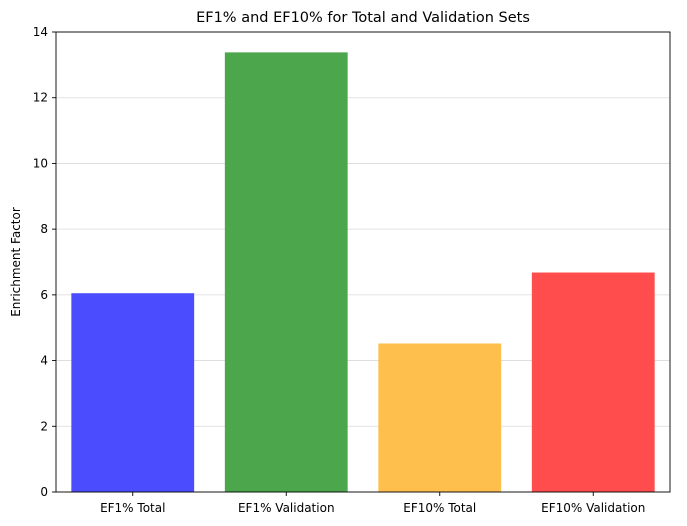 This screenshot has width=687, height=526. What do you see at coordinates (44, 229) in the screenshot?
I see `y-tick-label: 8` at bounding box center [44, 229].